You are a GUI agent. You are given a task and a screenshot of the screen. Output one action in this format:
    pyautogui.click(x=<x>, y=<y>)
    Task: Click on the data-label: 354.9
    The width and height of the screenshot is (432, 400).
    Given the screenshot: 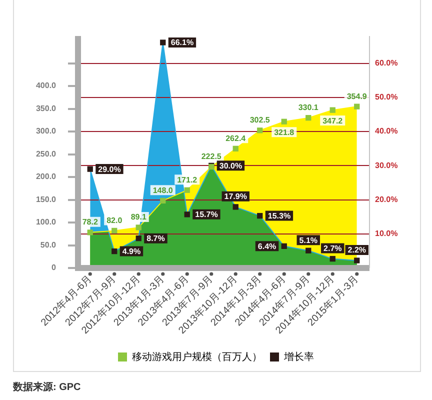 What is the action you would take?
    pyautogui.click(x=357, y=96)
    